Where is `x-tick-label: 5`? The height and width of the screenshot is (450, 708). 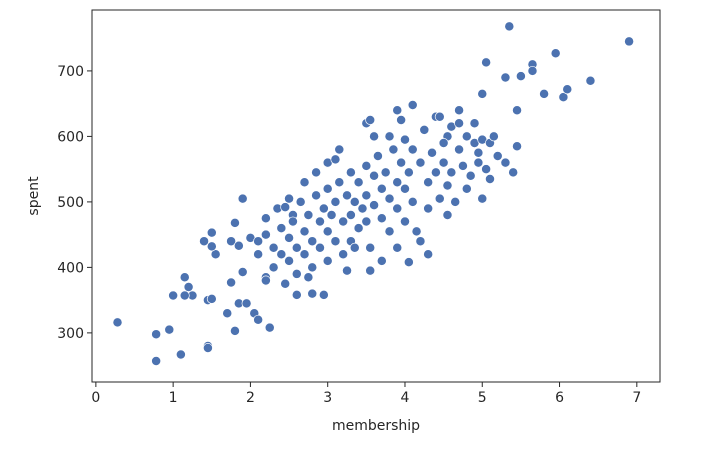
x-tick-label: 5 is located at coordinates (482, 398).